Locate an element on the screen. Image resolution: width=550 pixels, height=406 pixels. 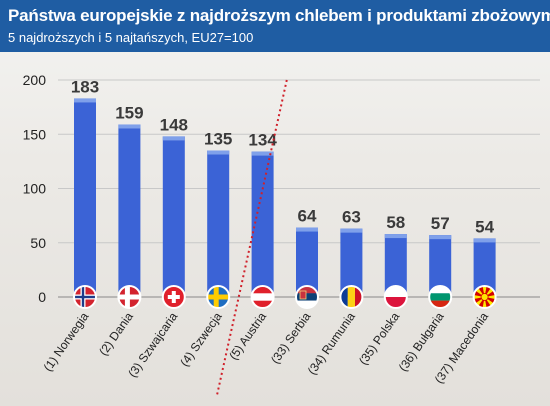
serbia-flag-icon is located at coordinates (307, 297).